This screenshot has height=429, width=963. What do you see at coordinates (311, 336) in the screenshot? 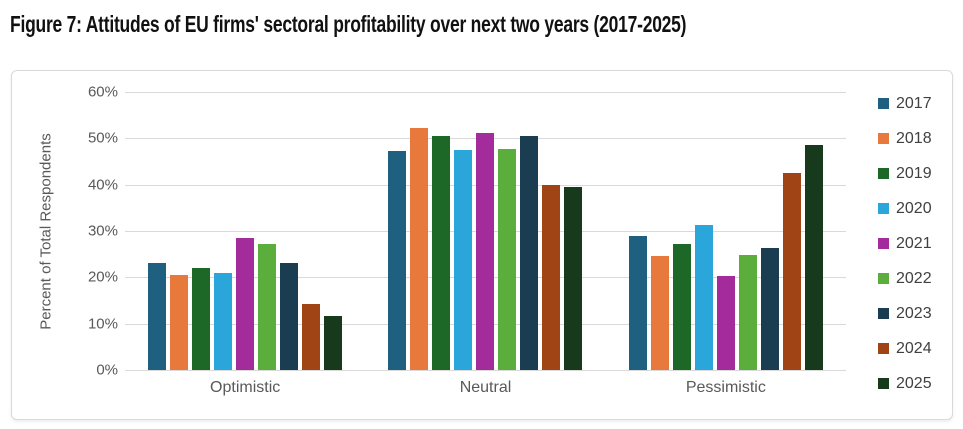
I see `bar-optimistic-2024` at bounding box center [311, 336].